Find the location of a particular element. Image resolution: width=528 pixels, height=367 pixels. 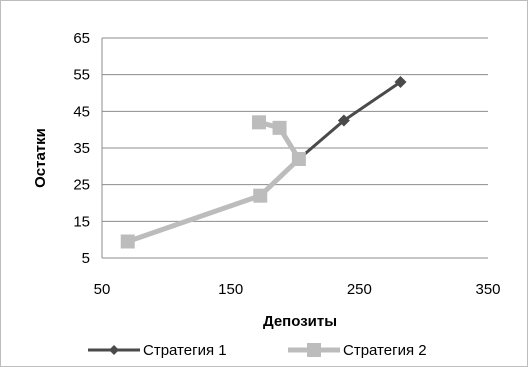

y-tick-label-35: 35 is located at coordinates (81, 148).